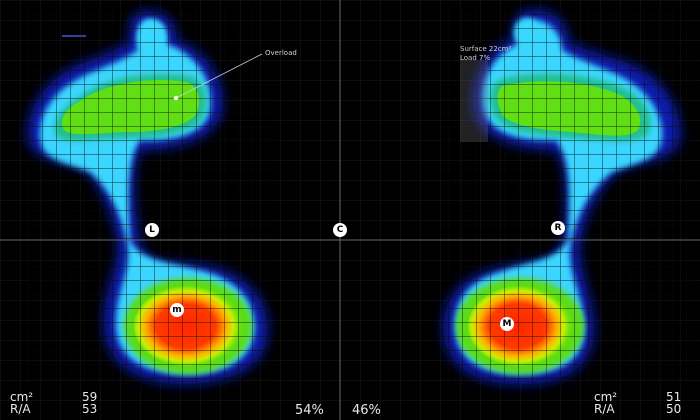 Image resolution: width=700 pixels, height=420 pixels. I want to click on center-of-pressure-marker: C, so click(340, 230).